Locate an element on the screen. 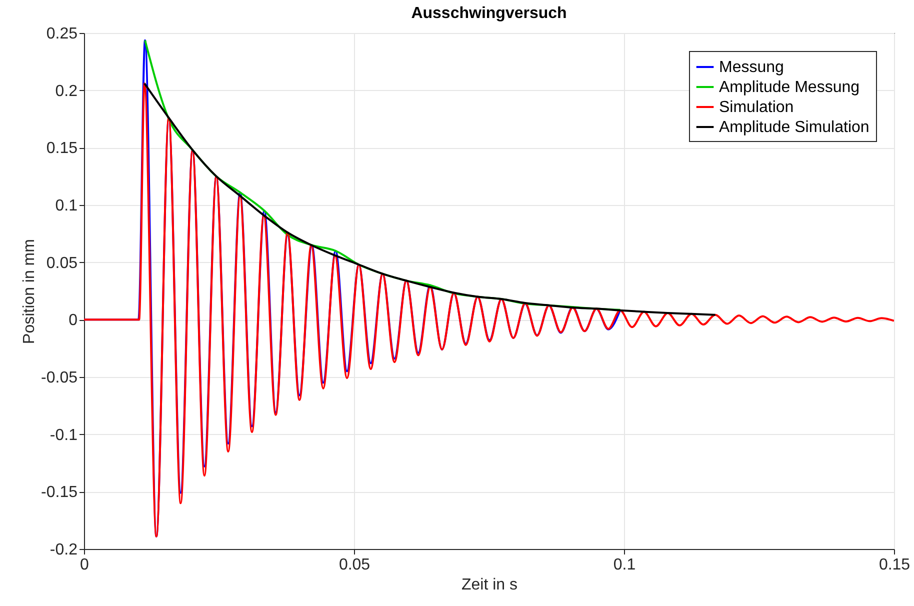 This screenshot has width=914, height=606. y-tick-label: -0.15 is located at coordinates (59, 493).